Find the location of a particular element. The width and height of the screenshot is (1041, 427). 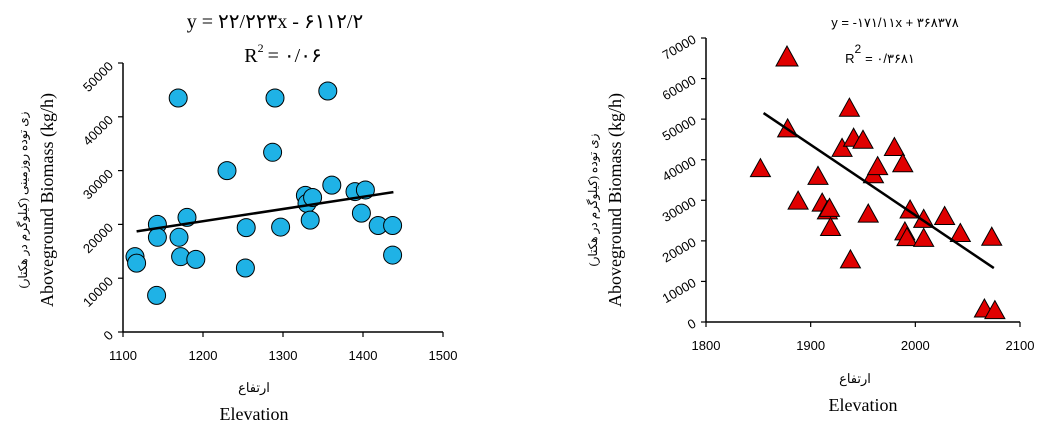

y-tick-label-right: 30000 is located at coordinates (679, 209).